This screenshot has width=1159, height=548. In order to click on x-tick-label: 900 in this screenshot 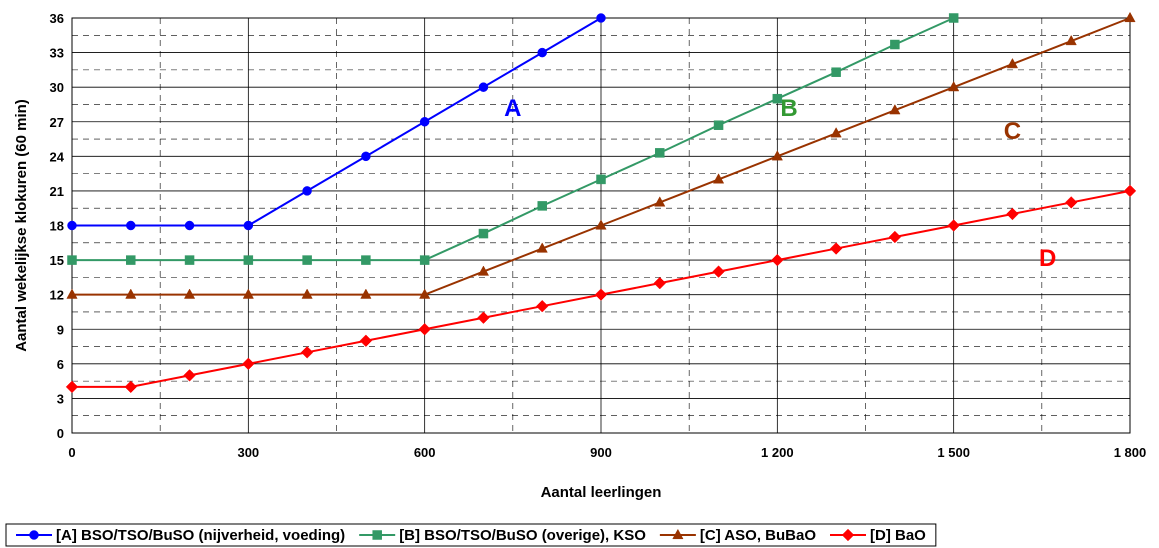, I will do `click(601, 452)`.